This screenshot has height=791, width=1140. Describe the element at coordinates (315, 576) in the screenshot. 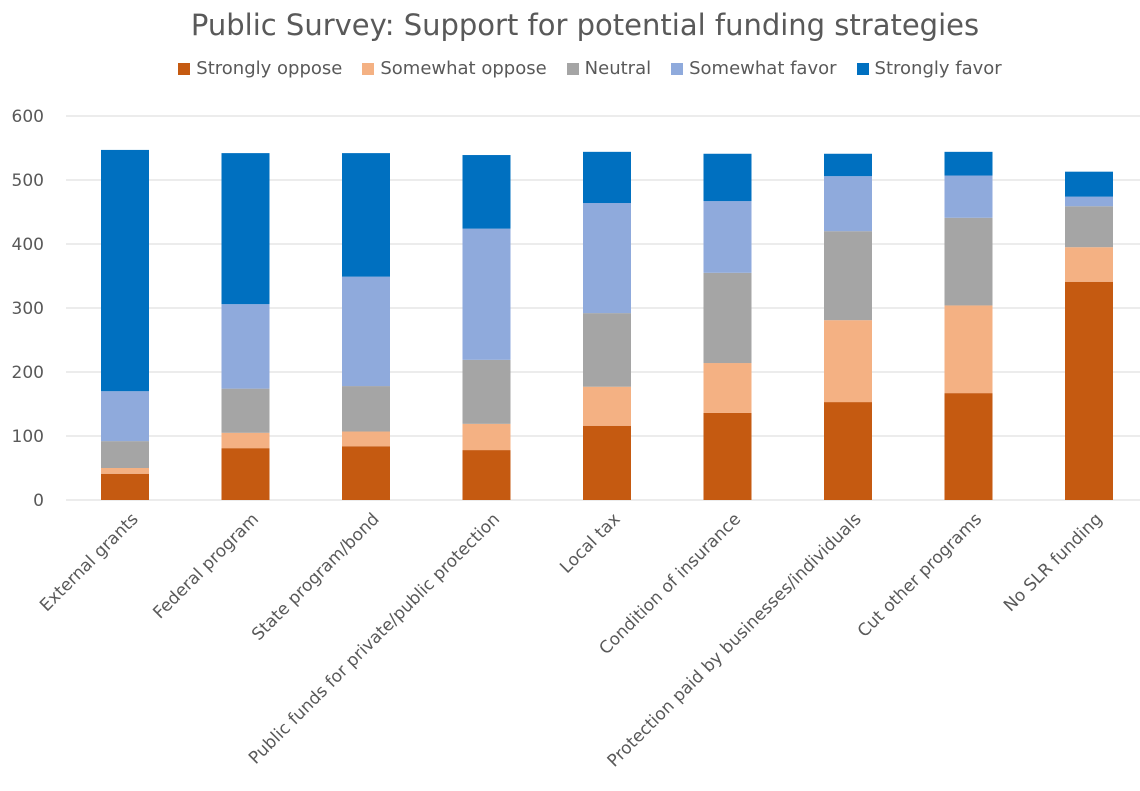

I see `x-category-label: State program/bond` at that location.